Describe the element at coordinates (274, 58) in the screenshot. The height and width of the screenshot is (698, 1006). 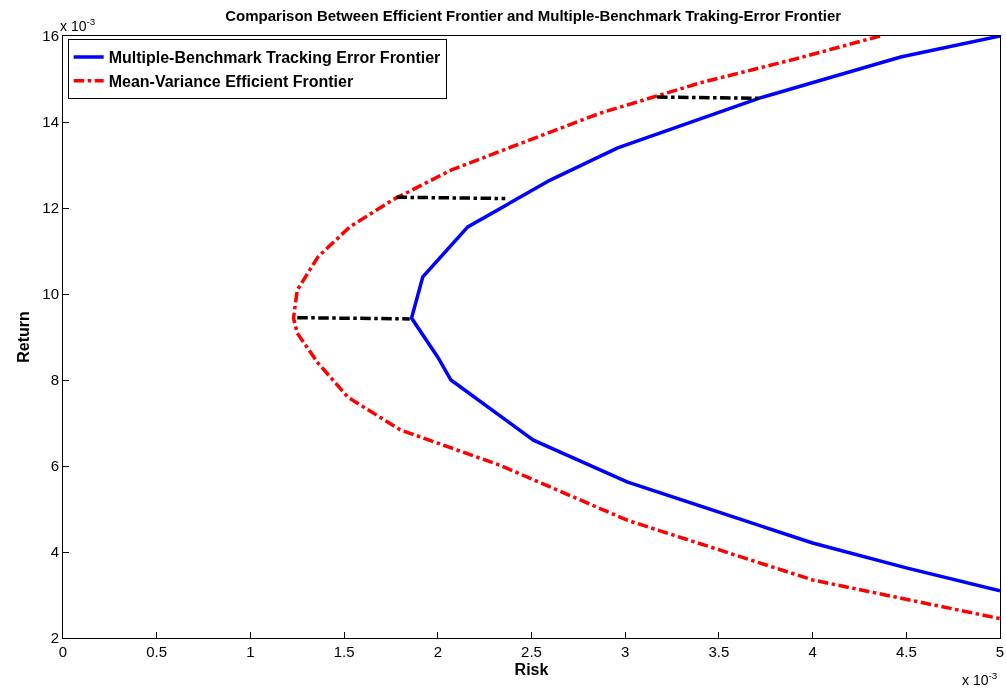
I see `legend-label: Multiple-Benchmark Tracking Error Frontier` at that location.